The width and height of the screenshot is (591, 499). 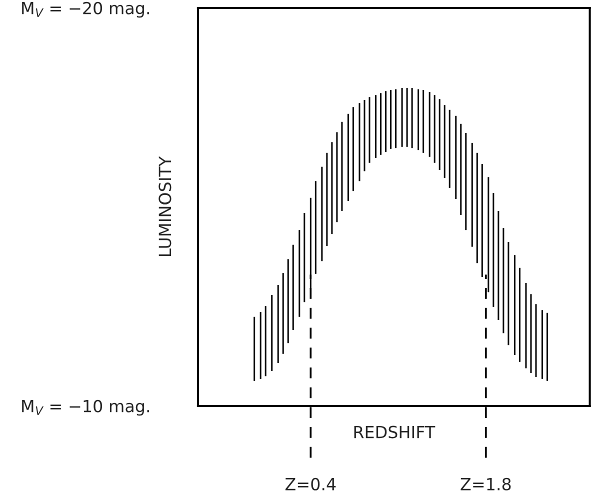 What do you see at coordinates (310, 484) in the screenshot?
I see `ref-line-label: Z=0.4` at bounding box center [310, 484].